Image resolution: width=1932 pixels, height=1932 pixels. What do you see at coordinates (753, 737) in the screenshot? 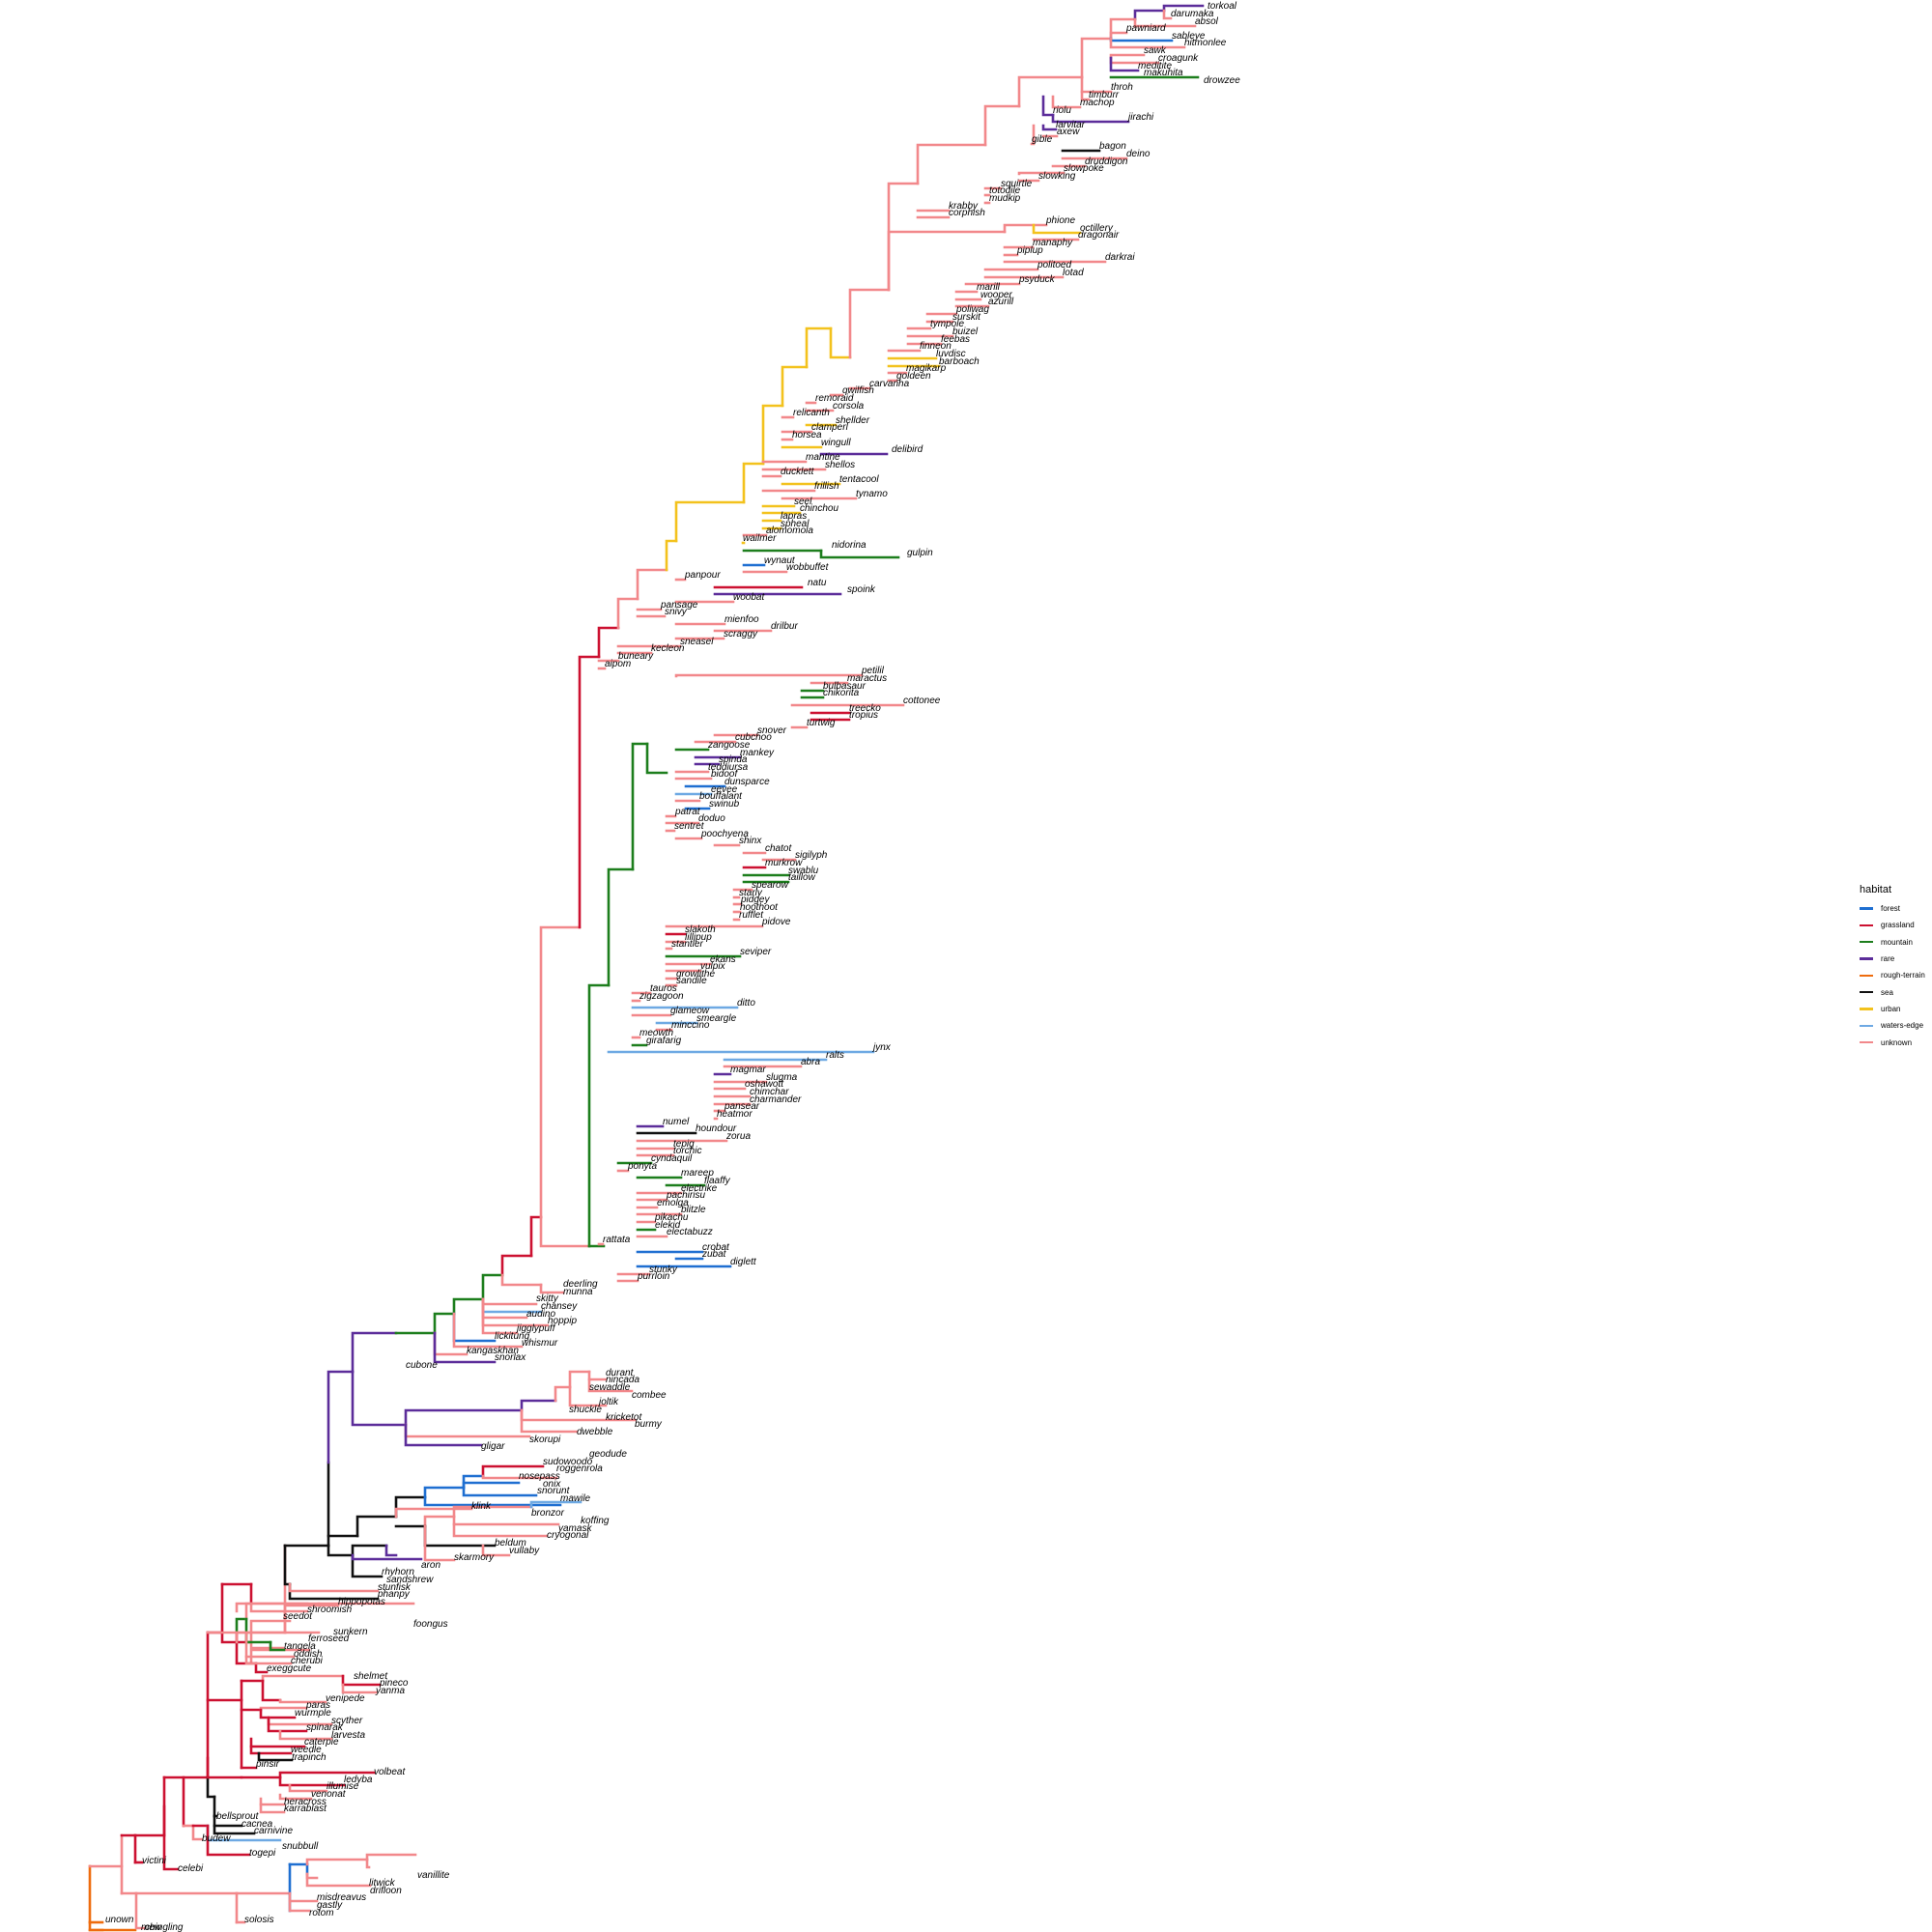
I see `tip-label: cubchoo` at bounding box center [753, 737].